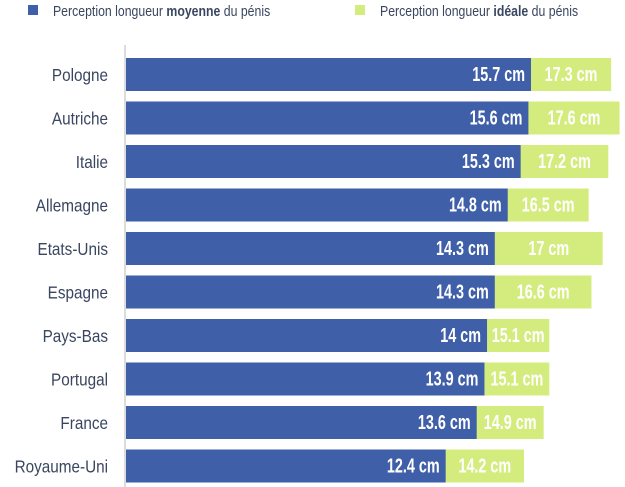 This screenshot has width=625, height=487. I want to click on data-label-average: 13.9 cm, so click(452, 378).